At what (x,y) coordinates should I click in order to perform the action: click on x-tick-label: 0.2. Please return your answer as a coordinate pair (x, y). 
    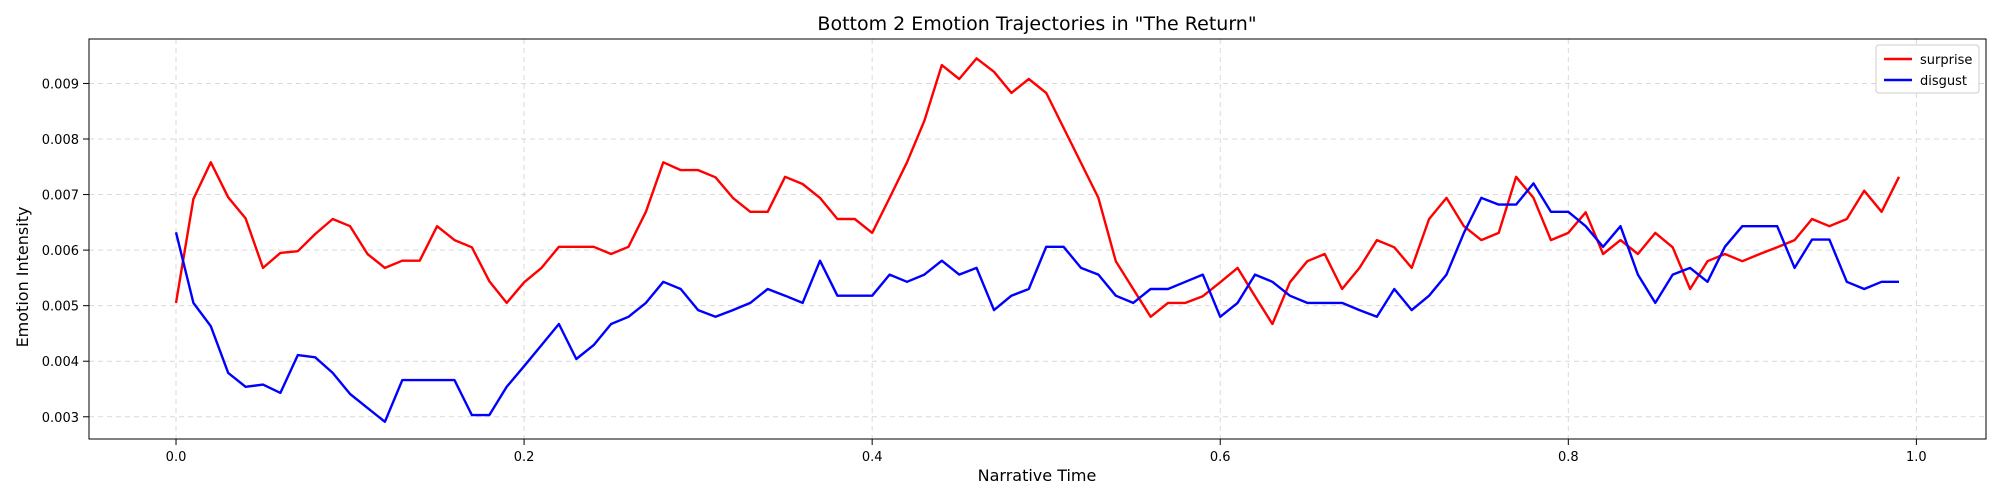
    Looking at the image, I should click on (524, 457).